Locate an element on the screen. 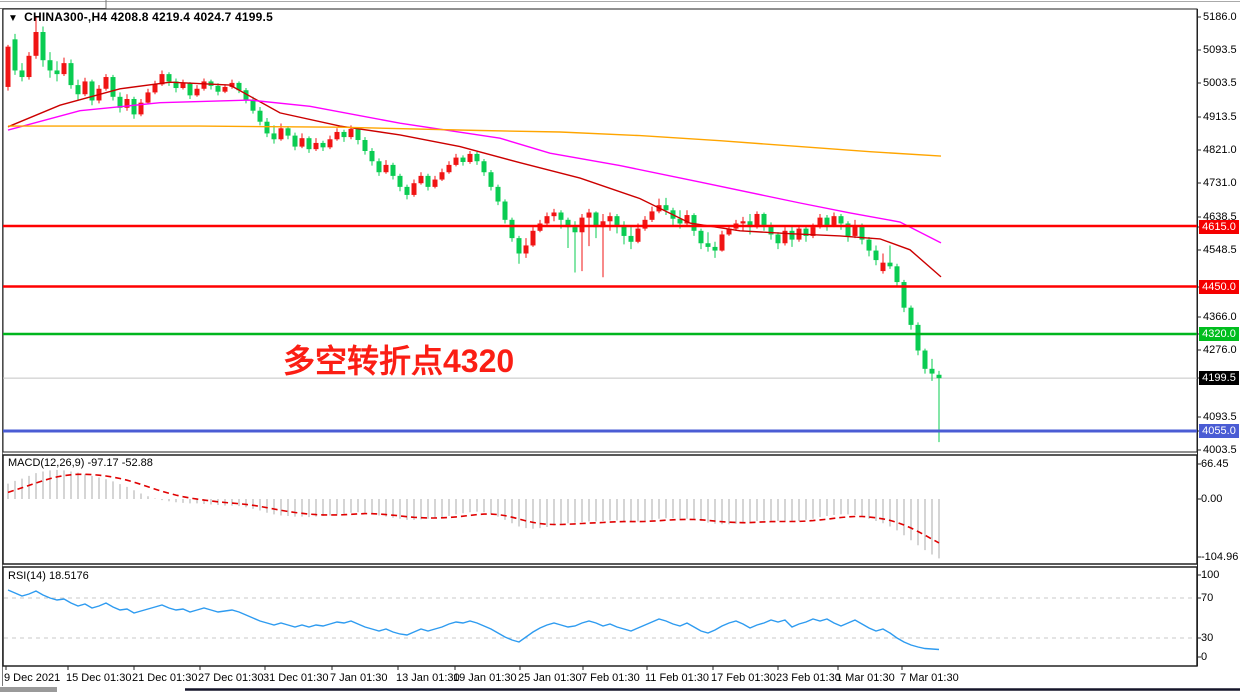 The width and height of the screenshot is (1240, 692). price-axis-label-5186.0: 5186.0 is located at coordinates (1220, 17).